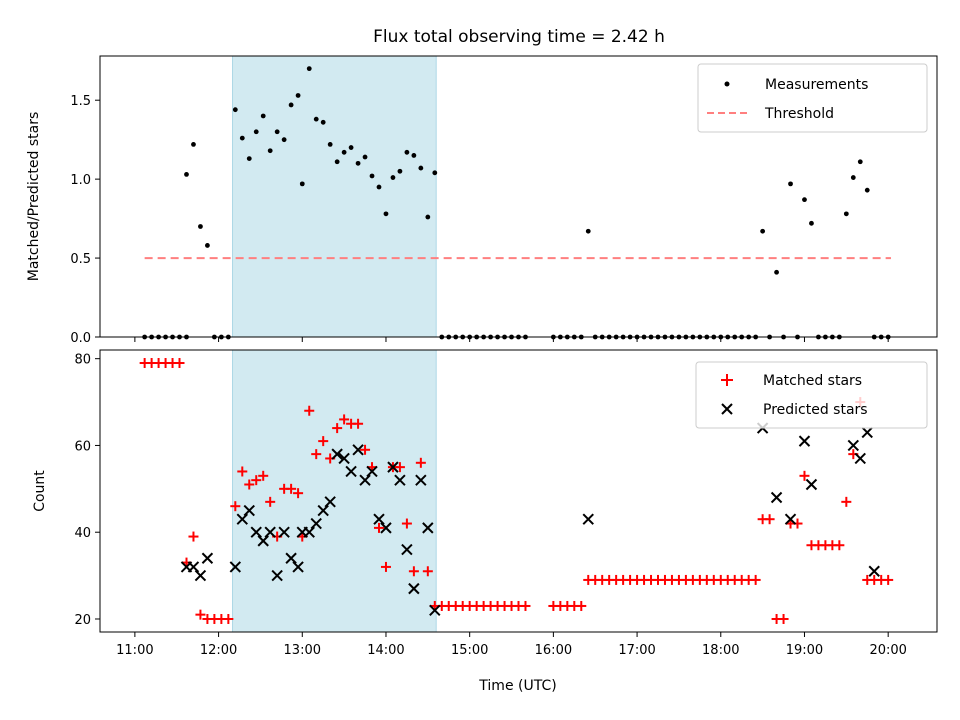  What do you see at coordinates (469, 650) in the screenshot?
I see `x-tick-label: 15:00` at bounding box center [469, 650].